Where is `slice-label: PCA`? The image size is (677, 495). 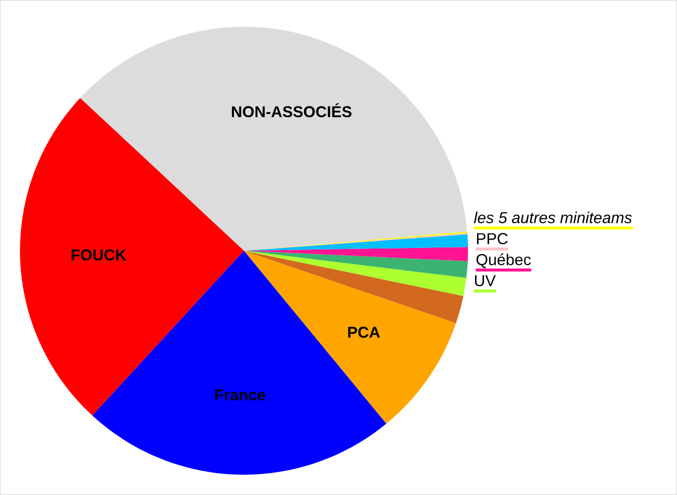 slice-label: PCA is located at coordinates (364, 332).